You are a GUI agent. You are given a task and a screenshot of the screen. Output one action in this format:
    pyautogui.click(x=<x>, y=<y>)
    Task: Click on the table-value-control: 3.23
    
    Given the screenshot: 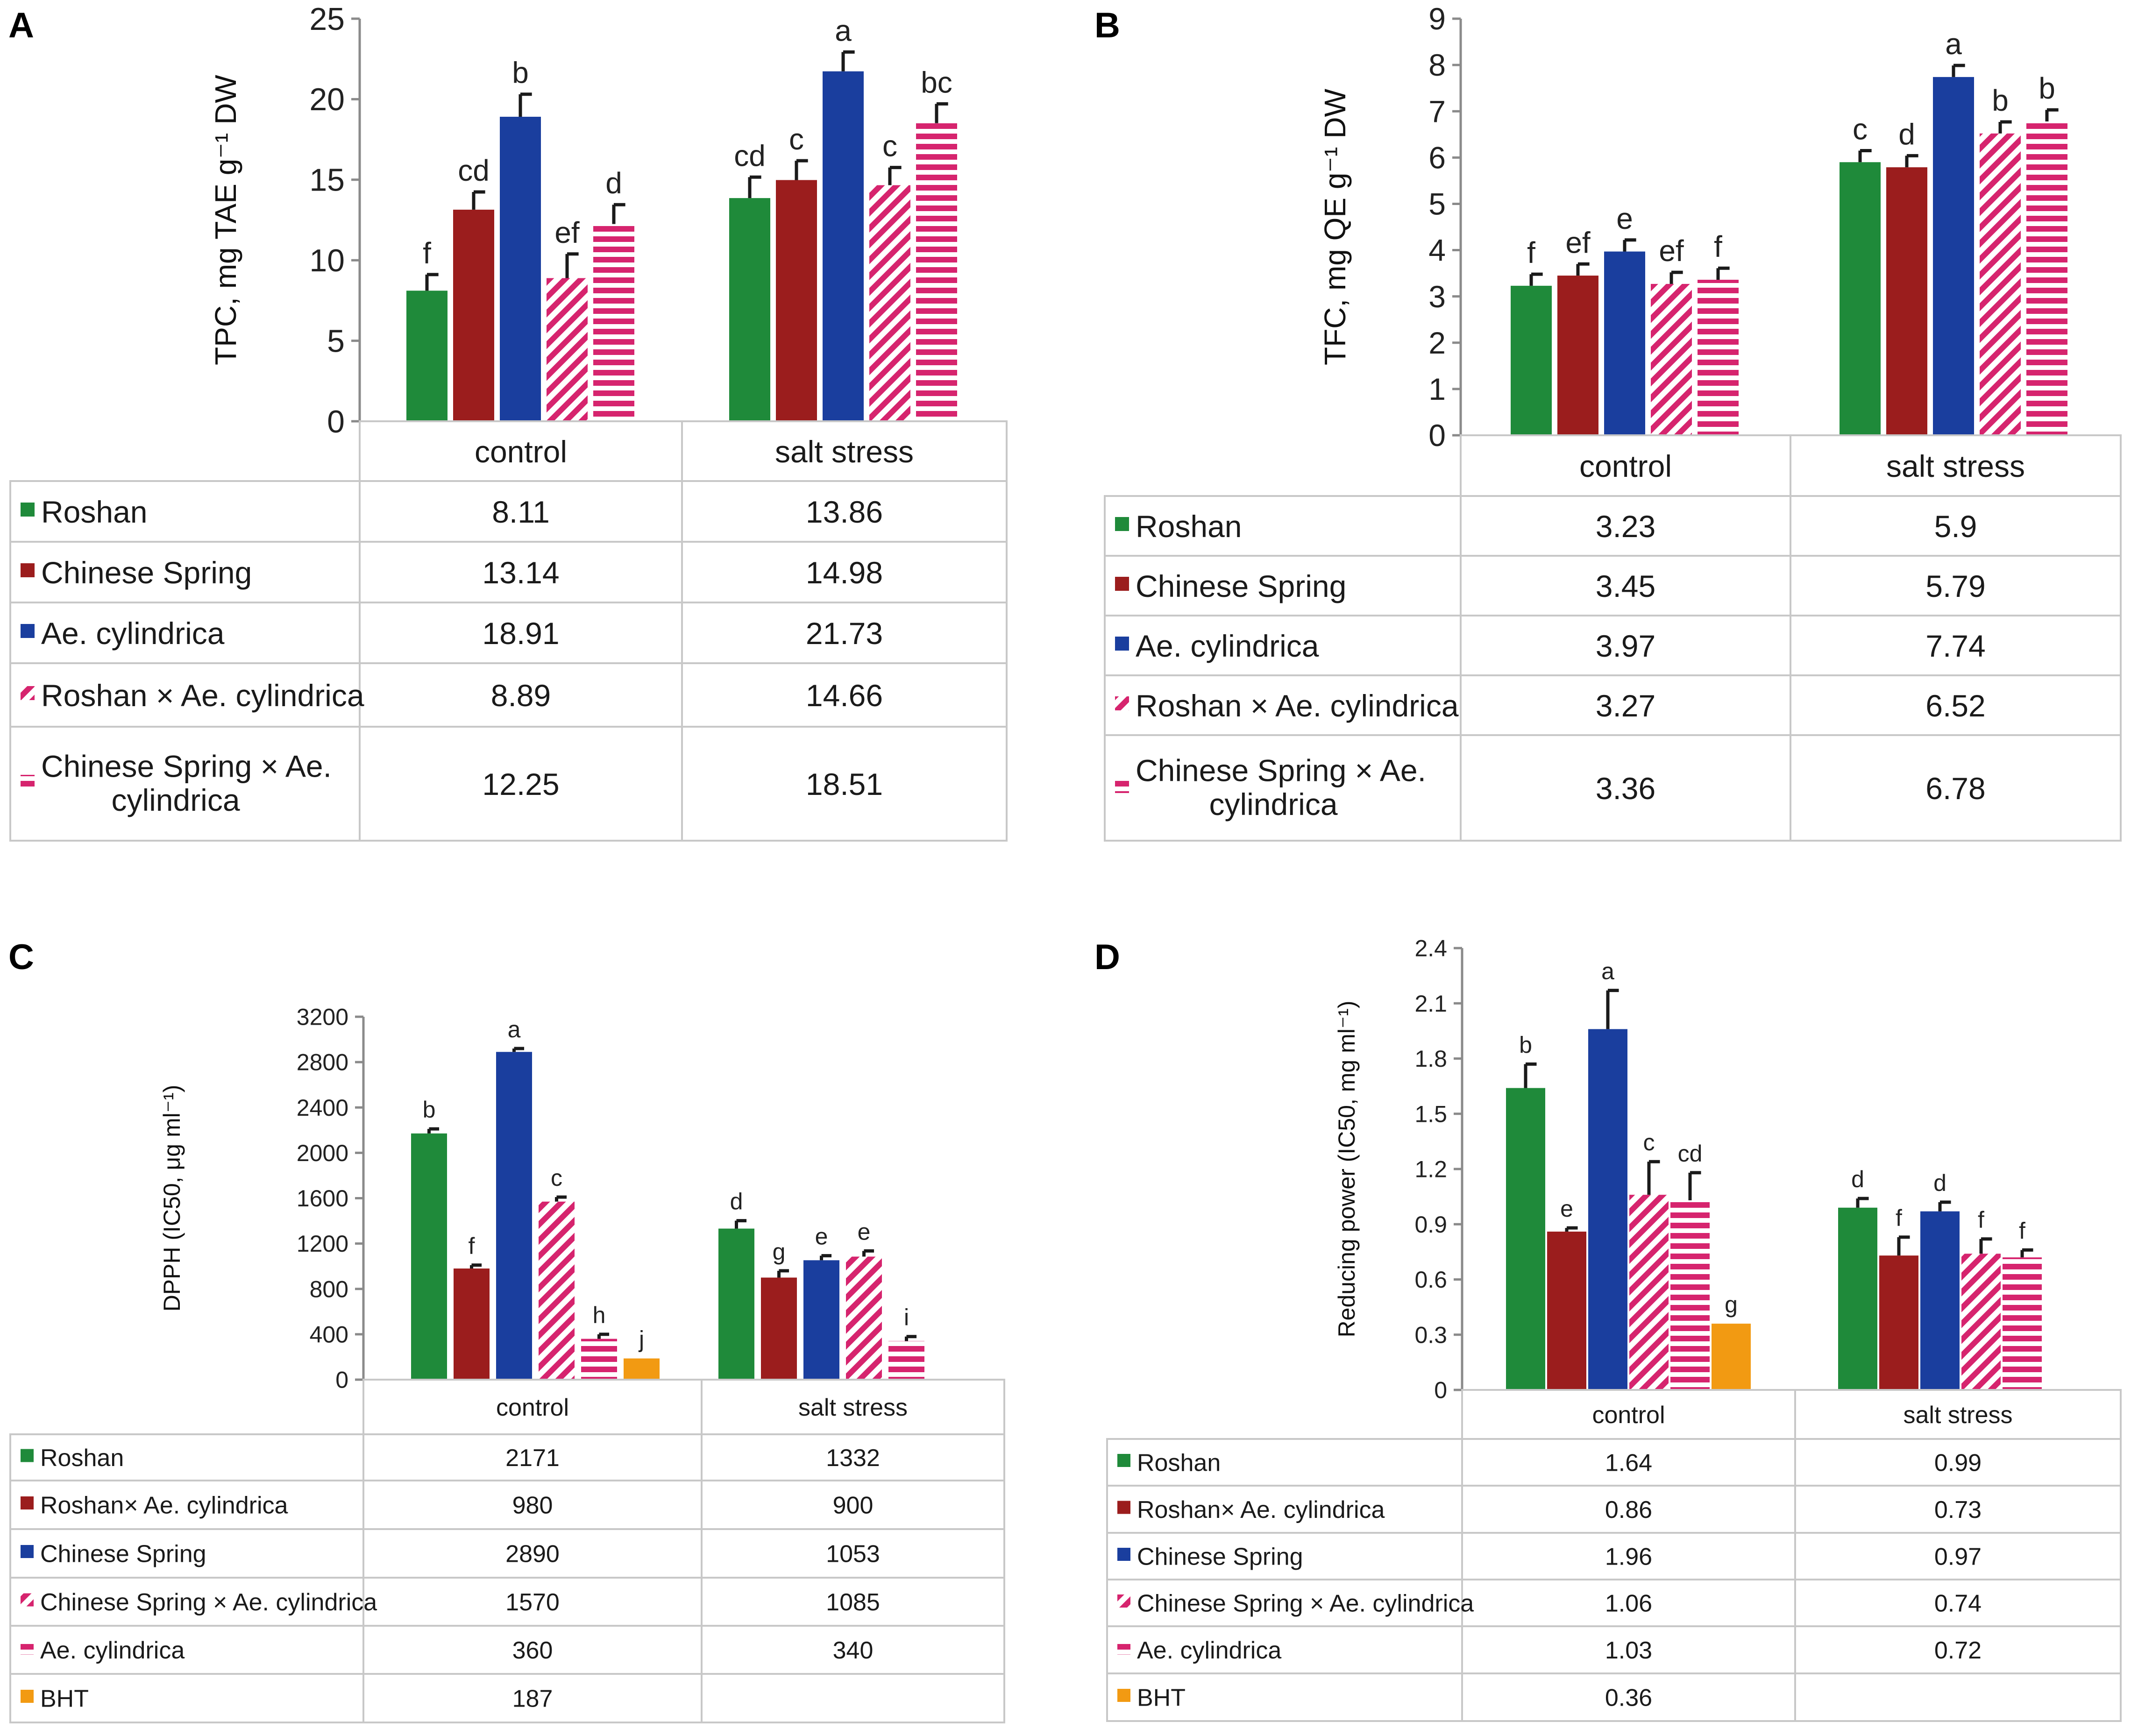 What is the action you would take?
    pyautogui.click(x=1626, y=526)
    